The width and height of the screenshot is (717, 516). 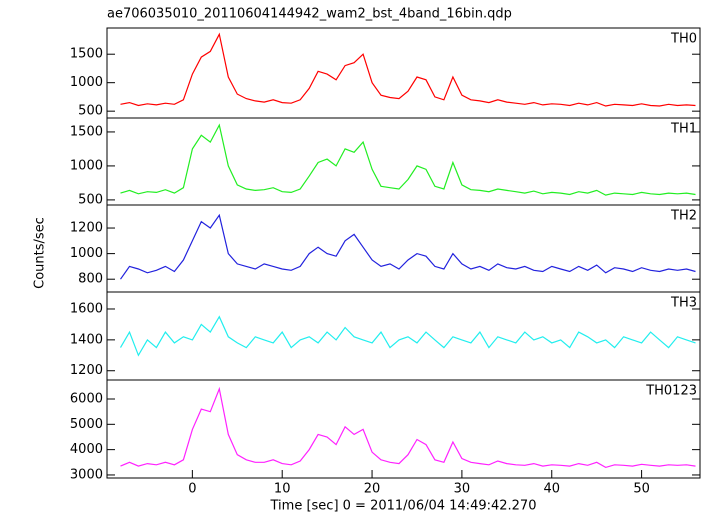 What do you see at coordinates (86, 398) in the screenshot?
I see `y-tick-label: 6000` at bounding box center [86, 398].